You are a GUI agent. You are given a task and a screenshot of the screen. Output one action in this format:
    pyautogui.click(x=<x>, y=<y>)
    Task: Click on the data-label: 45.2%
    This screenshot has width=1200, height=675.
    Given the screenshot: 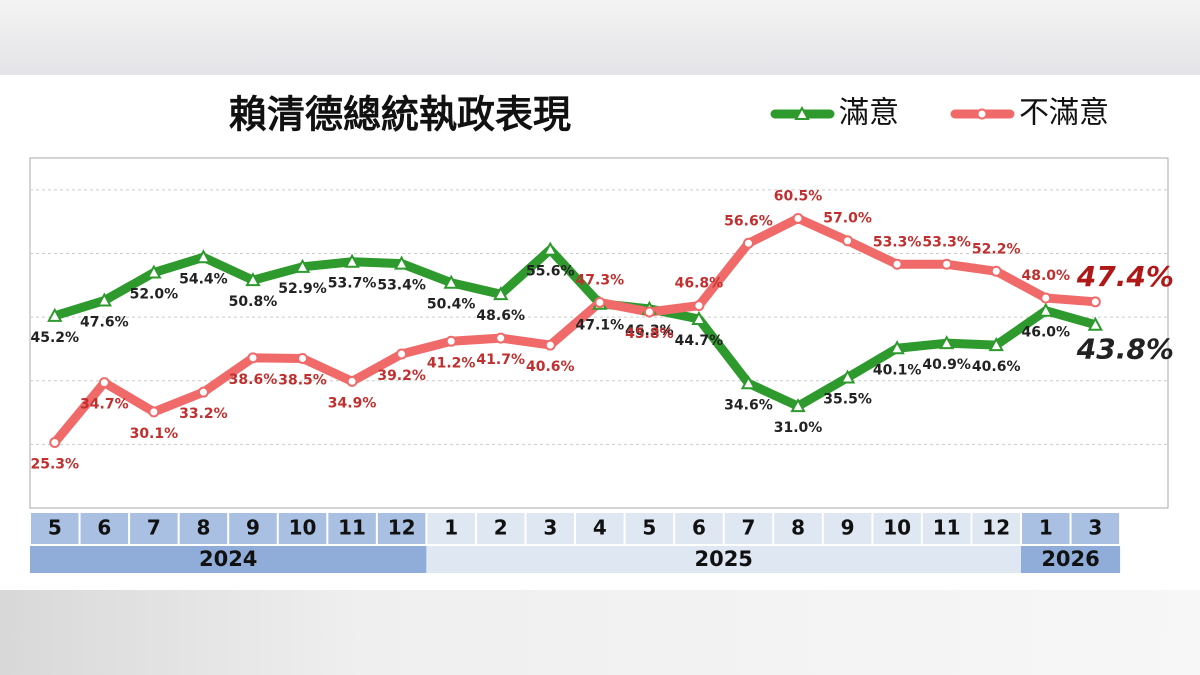 What is the action you would take?
    pyautogui.click(x=54, y=338)
    